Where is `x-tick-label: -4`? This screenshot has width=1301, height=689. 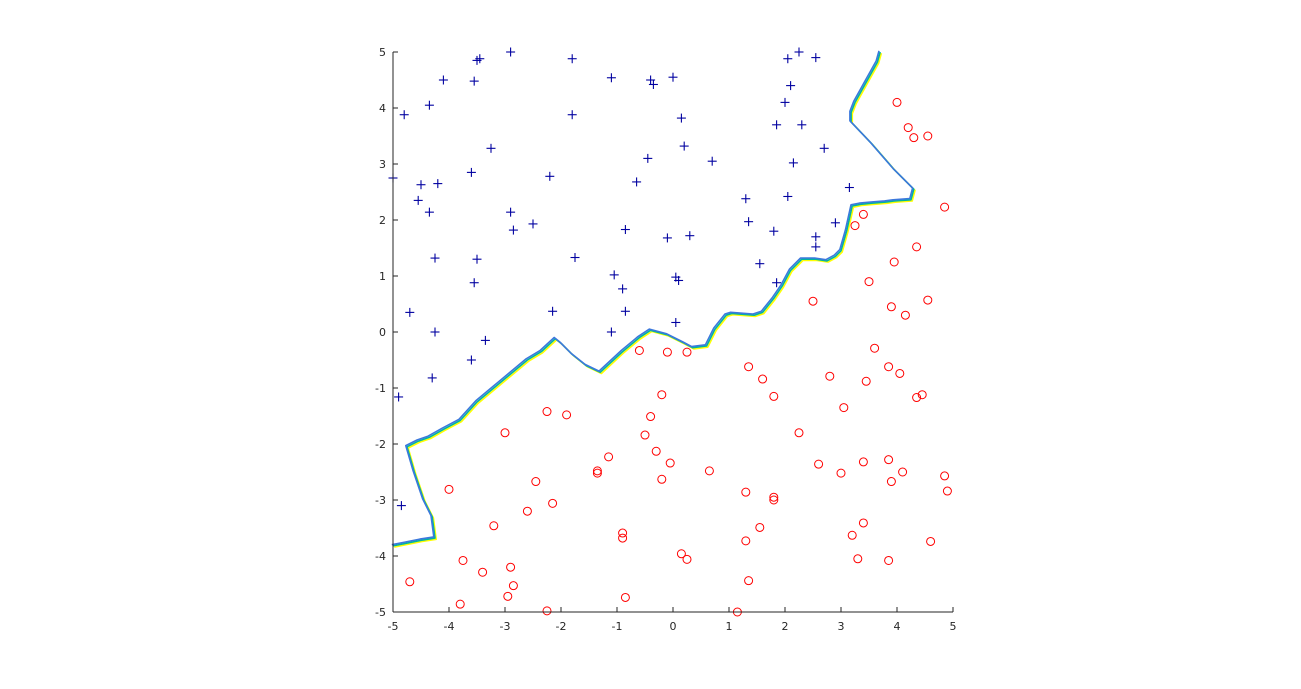
x-tick-label: -4 is located at coordinates (449, 626).